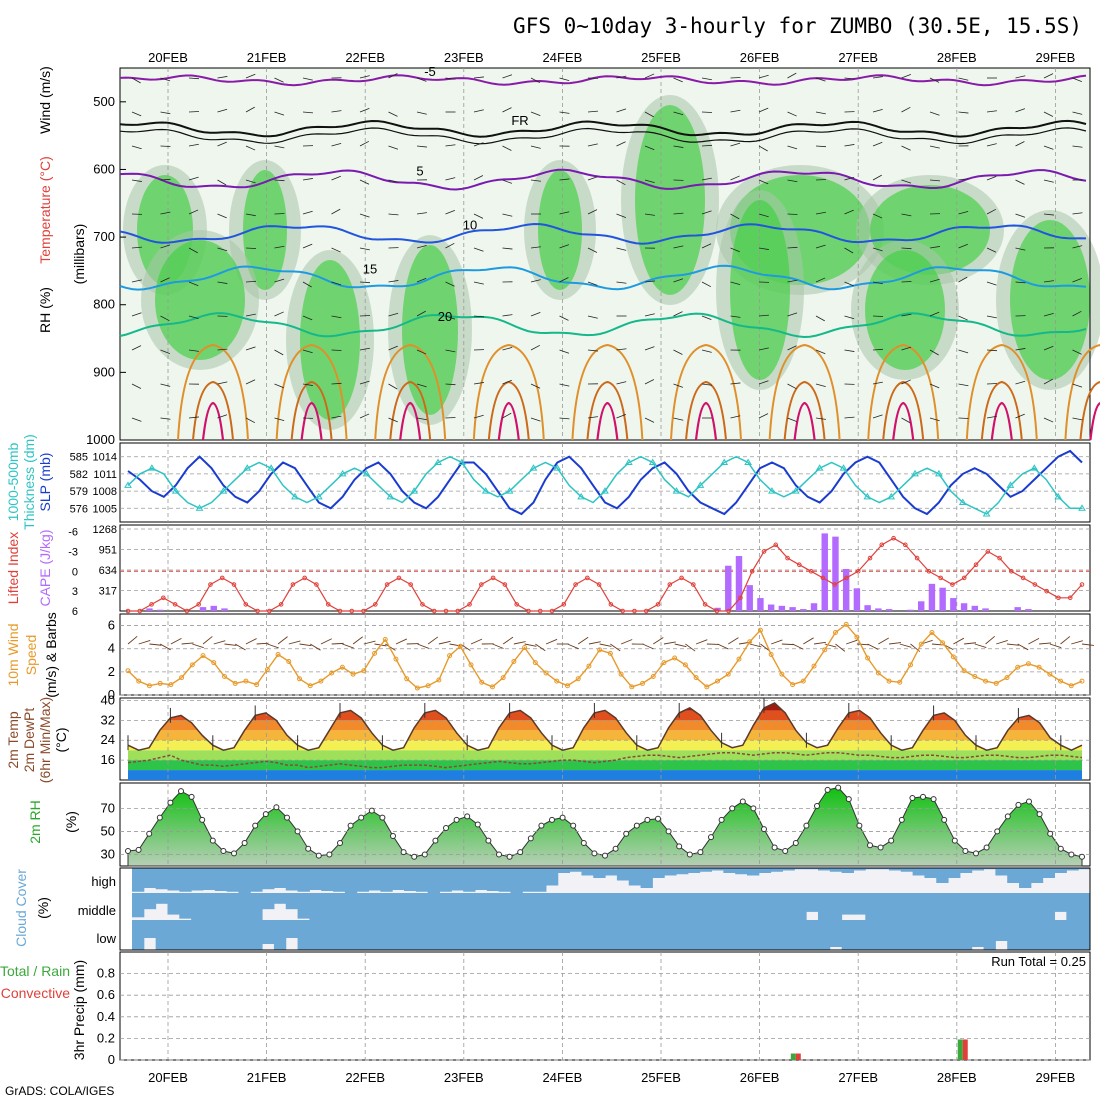 The width and height of the screenshot is (1100, 1100). Describe the element at coordinates (661, 1077) in the screenshot. I see `date-label-bottom: 25FEB` at that location.